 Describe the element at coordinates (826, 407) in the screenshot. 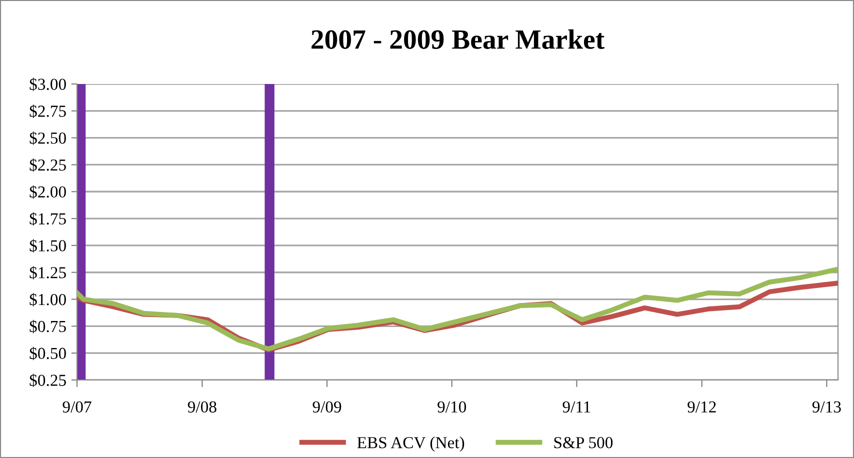

I see `x-tick-label: 9/13` at that location.